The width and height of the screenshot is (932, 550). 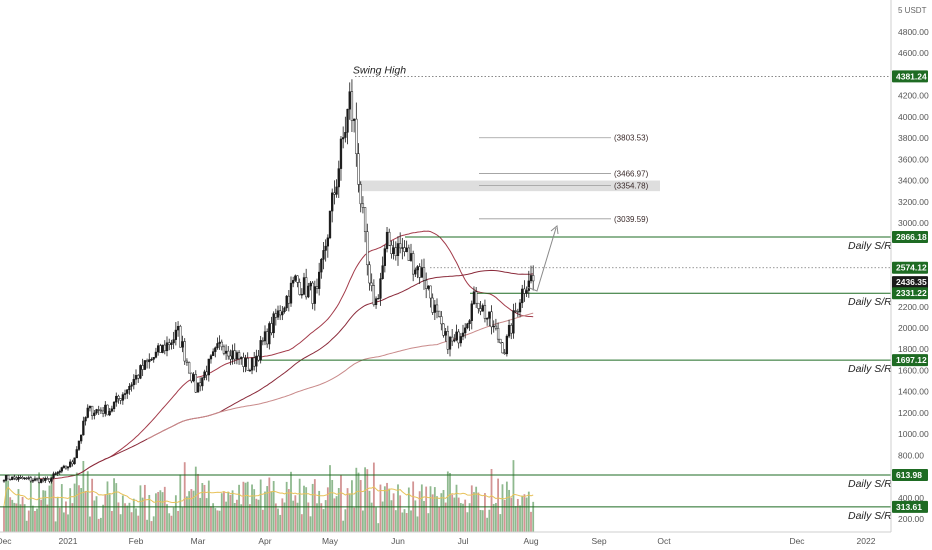 I want to click on fib-label: (3354.78), so click(x=631, y=185).